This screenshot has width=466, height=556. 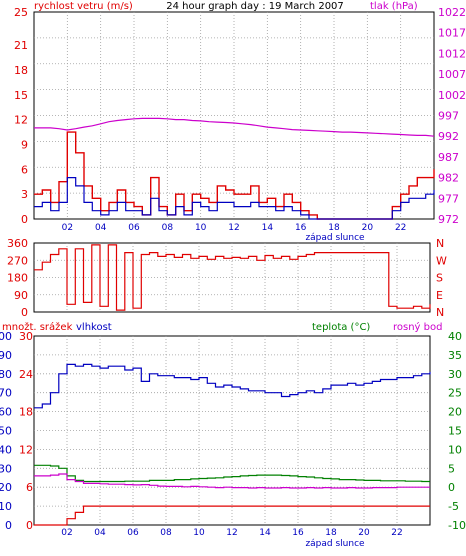 I want to click on pressure-tick-label: 1002, so click(x=452, y=95).